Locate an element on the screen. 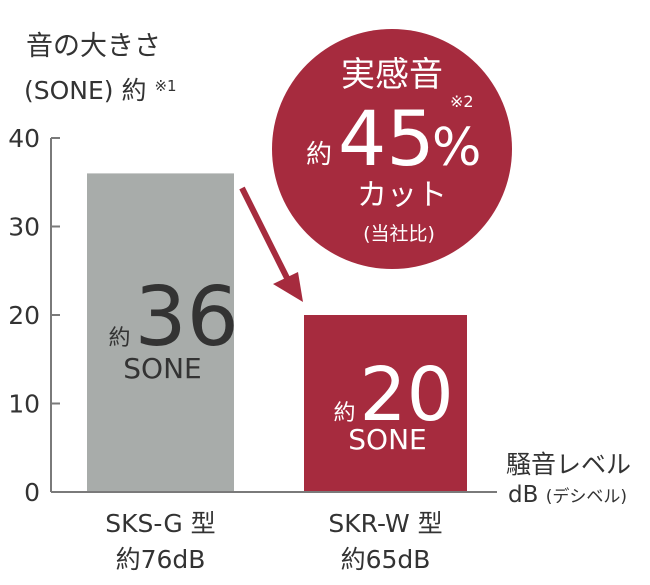 The height and width of the screenshot is (585, 650). y-axis-title-unit: (SONE) 約 is located at coordinates (85, 90).